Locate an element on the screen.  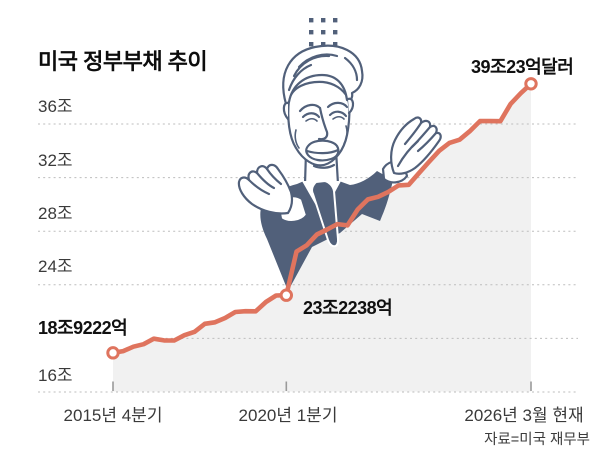
x-tick-label-2015q4: 2015년 4분기 is located at coordinates (113, 415).